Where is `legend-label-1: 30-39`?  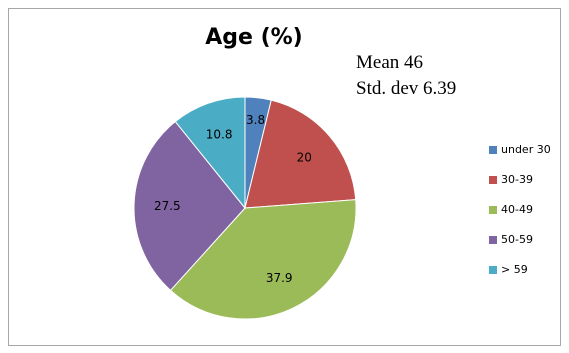
legend-label-1: 30-39 is located at coordinates (517, 179).